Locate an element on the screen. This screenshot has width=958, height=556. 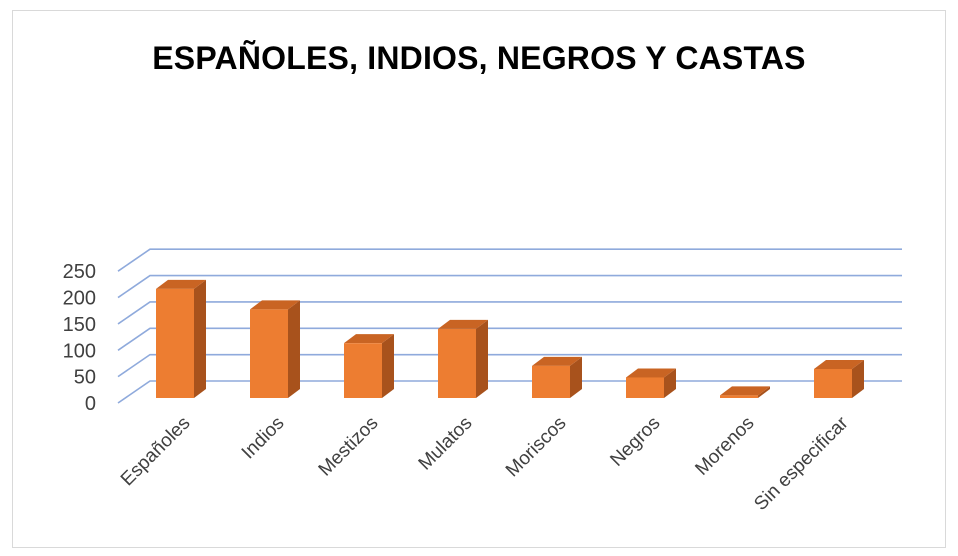
y-tick-label: 100 is located at coordinates (79, 351).